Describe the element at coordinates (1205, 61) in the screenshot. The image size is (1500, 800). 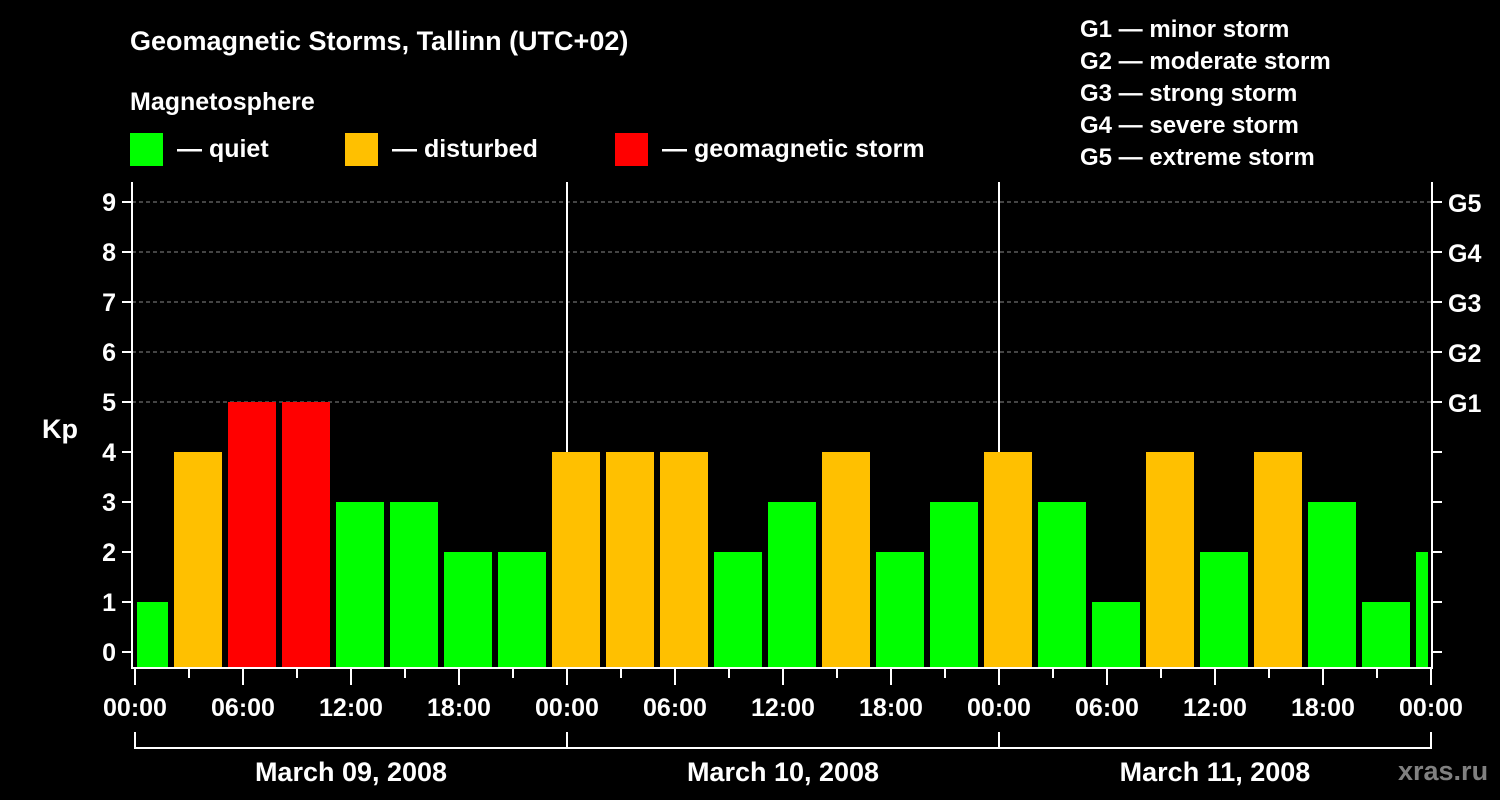
I see `storm-scale-item: G2 — moderate storm` at that location.